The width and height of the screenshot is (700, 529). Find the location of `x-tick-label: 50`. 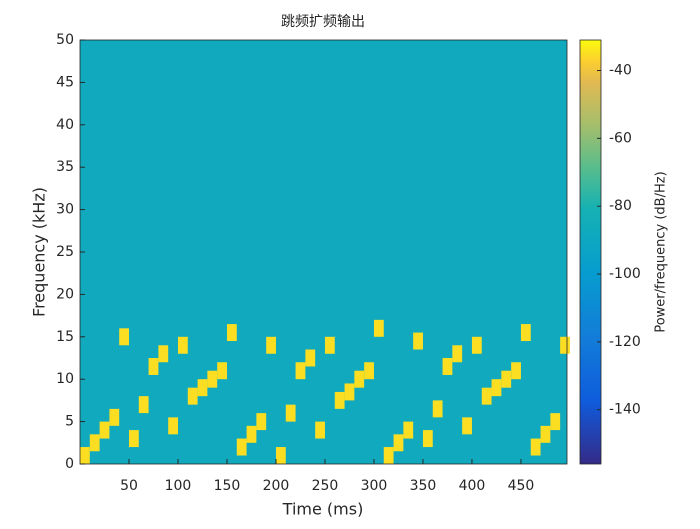

x-tick-label: 50 is located at coordinates (129, 486).